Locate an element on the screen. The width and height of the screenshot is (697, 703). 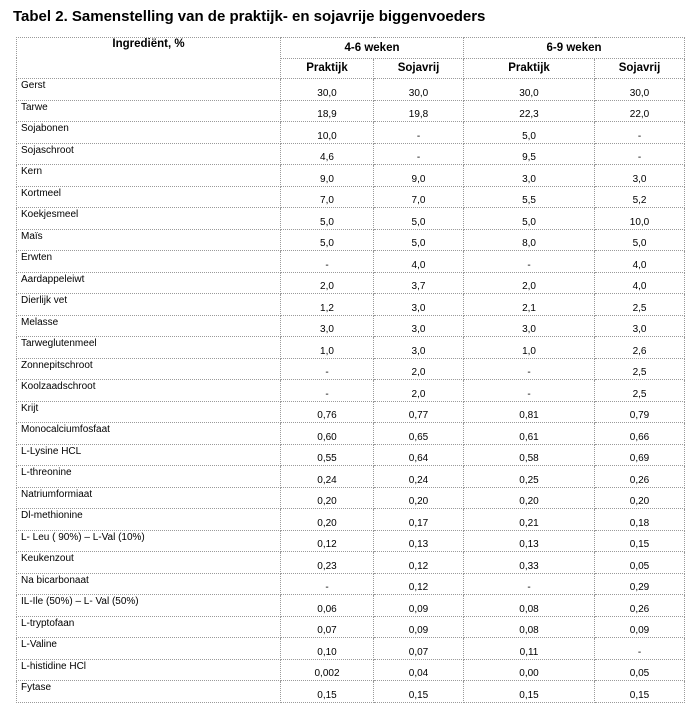
ingredient-name: L-Valine is located at coordinates (148, 648).